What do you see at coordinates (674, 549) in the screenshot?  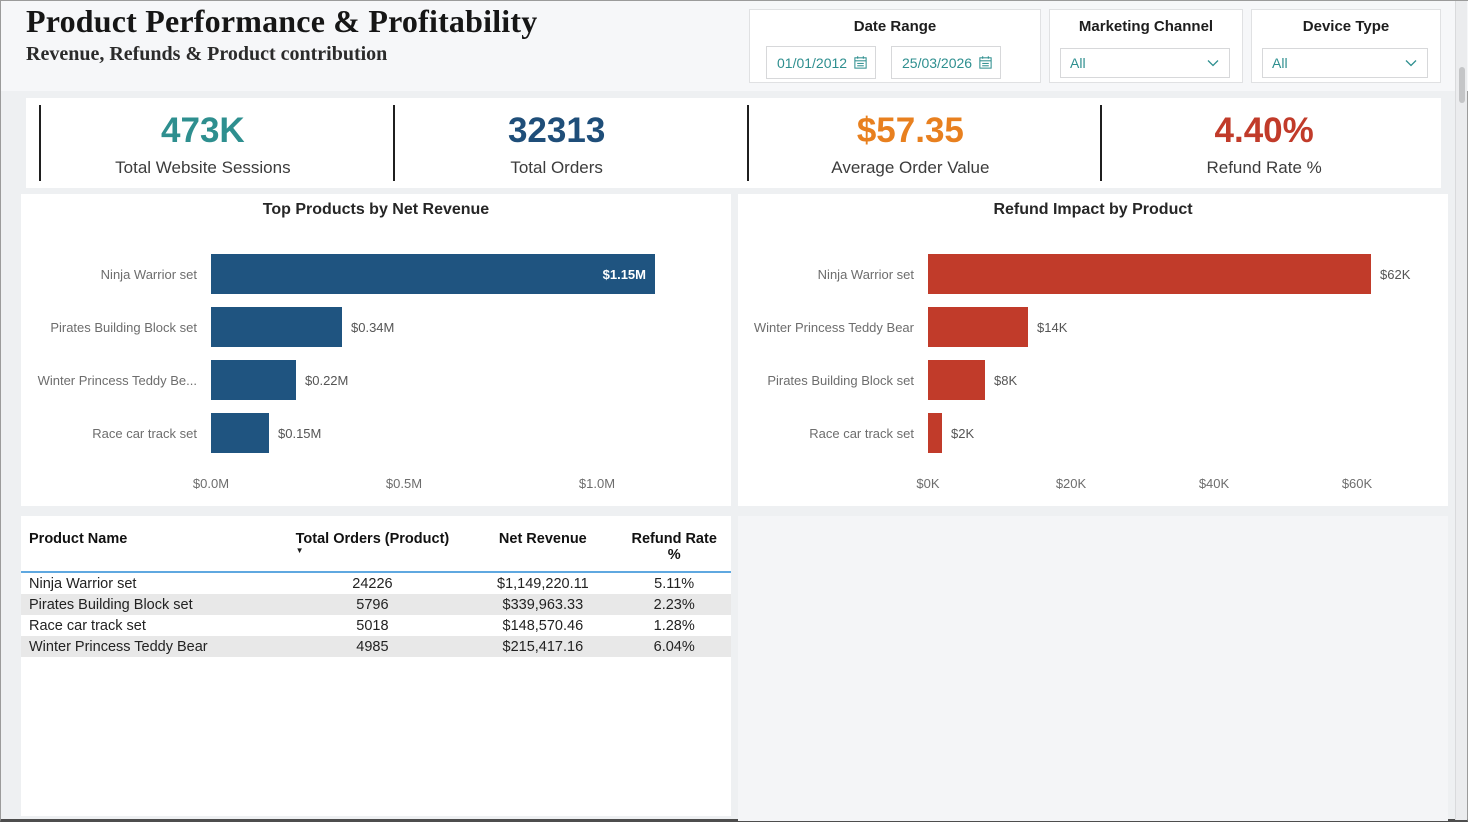 I see `column-header: Refund Rate %` at bounding box center [674, 549].